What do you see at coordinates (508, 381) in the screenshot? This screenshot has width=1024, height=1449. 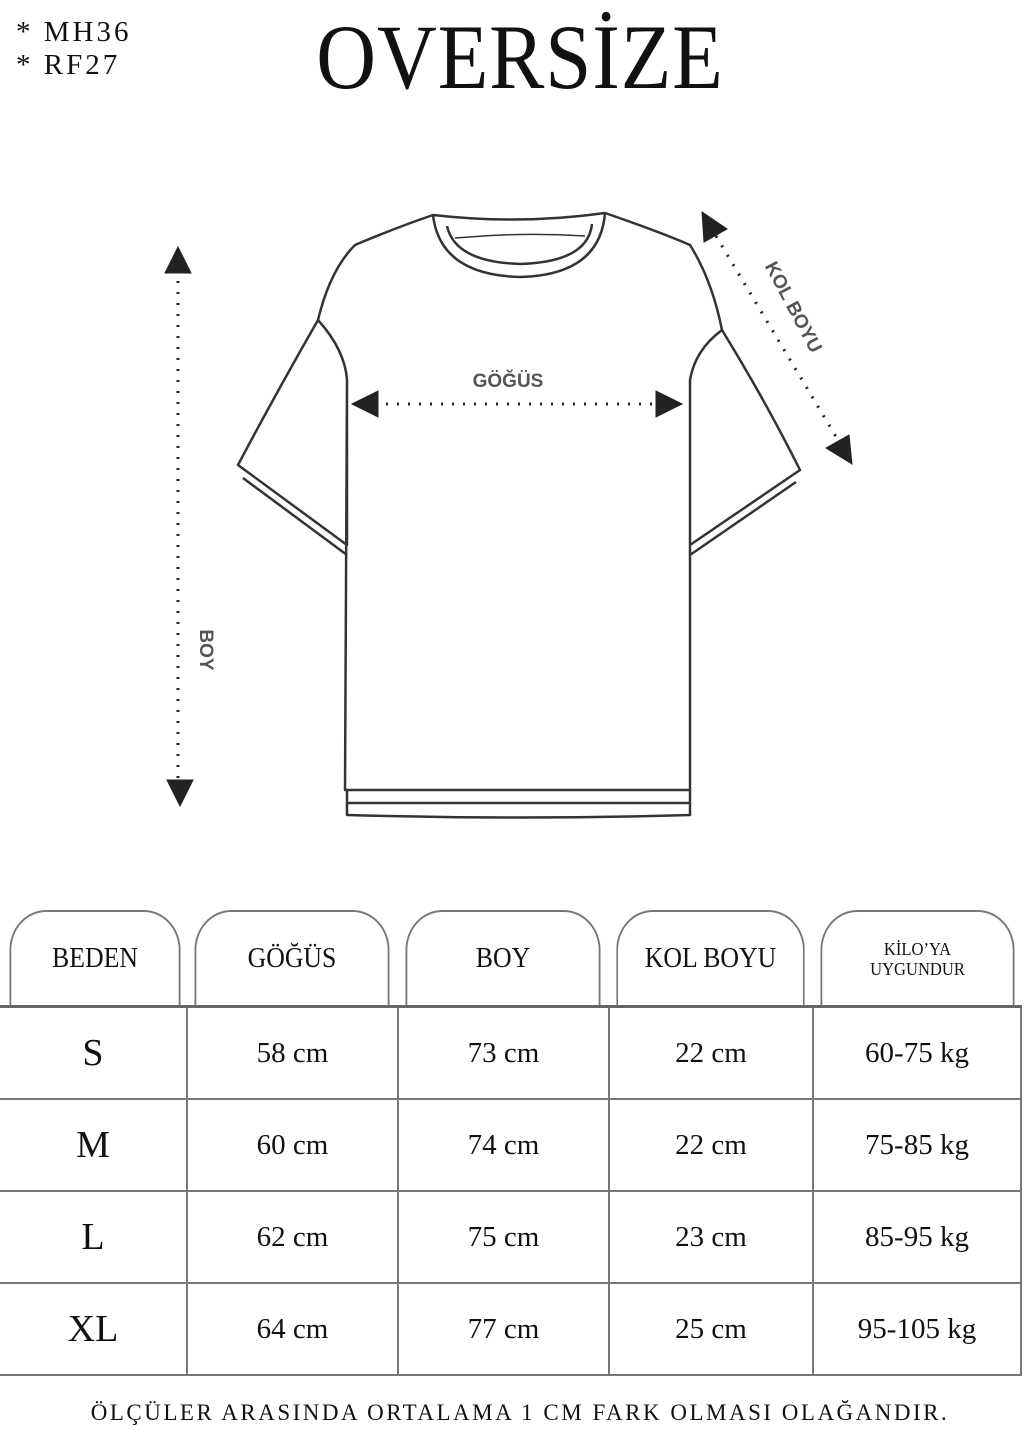 I see `gogus-label: GÖĞÜS` at bounding box center [508, 381].